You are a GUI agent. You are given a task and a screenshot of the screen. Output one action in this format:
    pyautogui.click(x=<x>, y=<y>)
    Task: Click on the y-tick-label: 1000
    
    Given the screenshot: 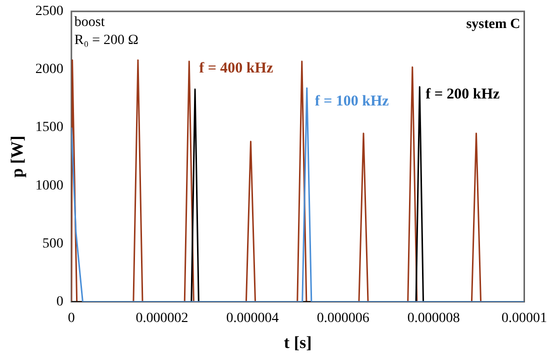 What is the action you would take?
    pyautogui.click(x=49, y=186)
    